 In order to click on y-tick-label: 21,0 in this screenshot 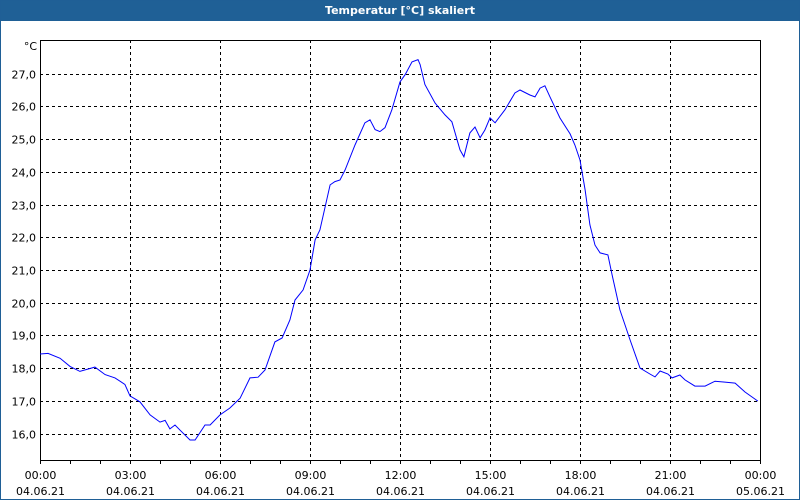, I will do `click(24, 271)`.